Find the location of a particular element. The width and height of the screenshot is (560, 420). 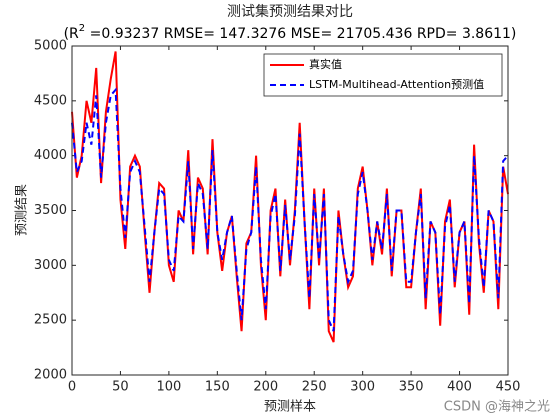

x-tick-label: 350 is located at coordinates (411, 387).